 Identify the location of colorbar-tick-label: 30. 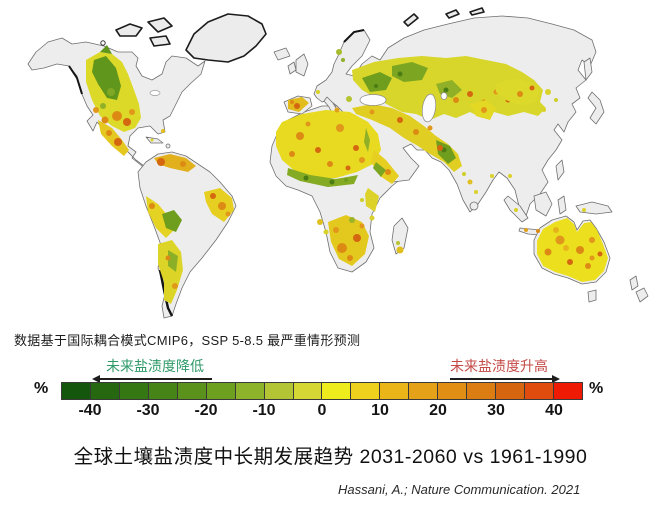
(496, 410).